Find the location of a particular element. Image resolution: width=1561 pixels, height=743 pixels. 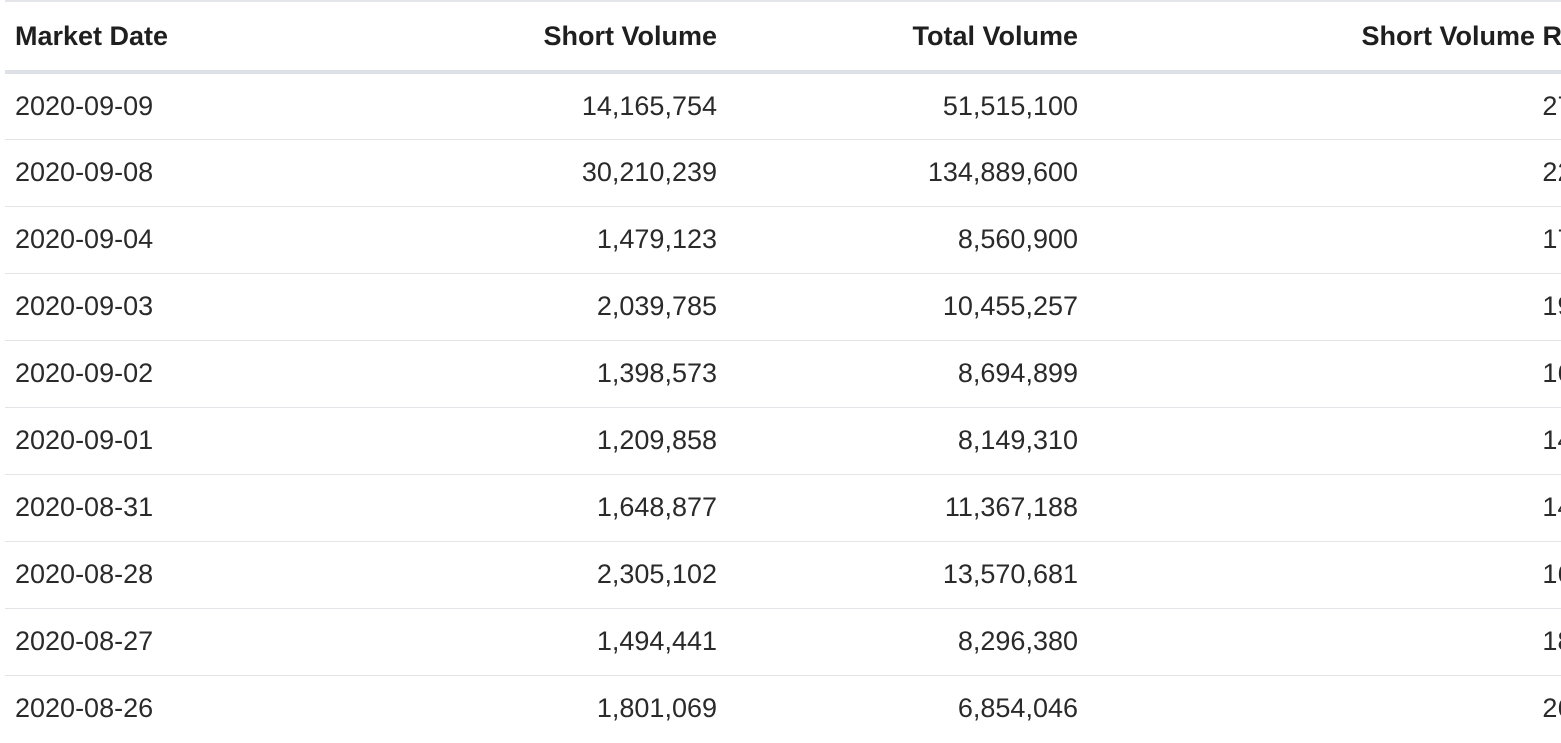

cell-total-volume: 13,570,681 is located at coordinates (907, 575).